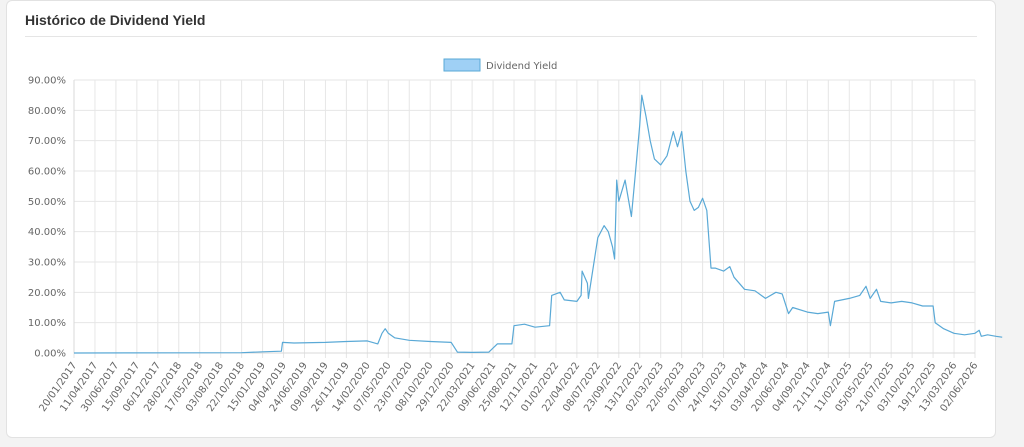  I want to click on y-tick-label: 60.00%, so click(47, 172).